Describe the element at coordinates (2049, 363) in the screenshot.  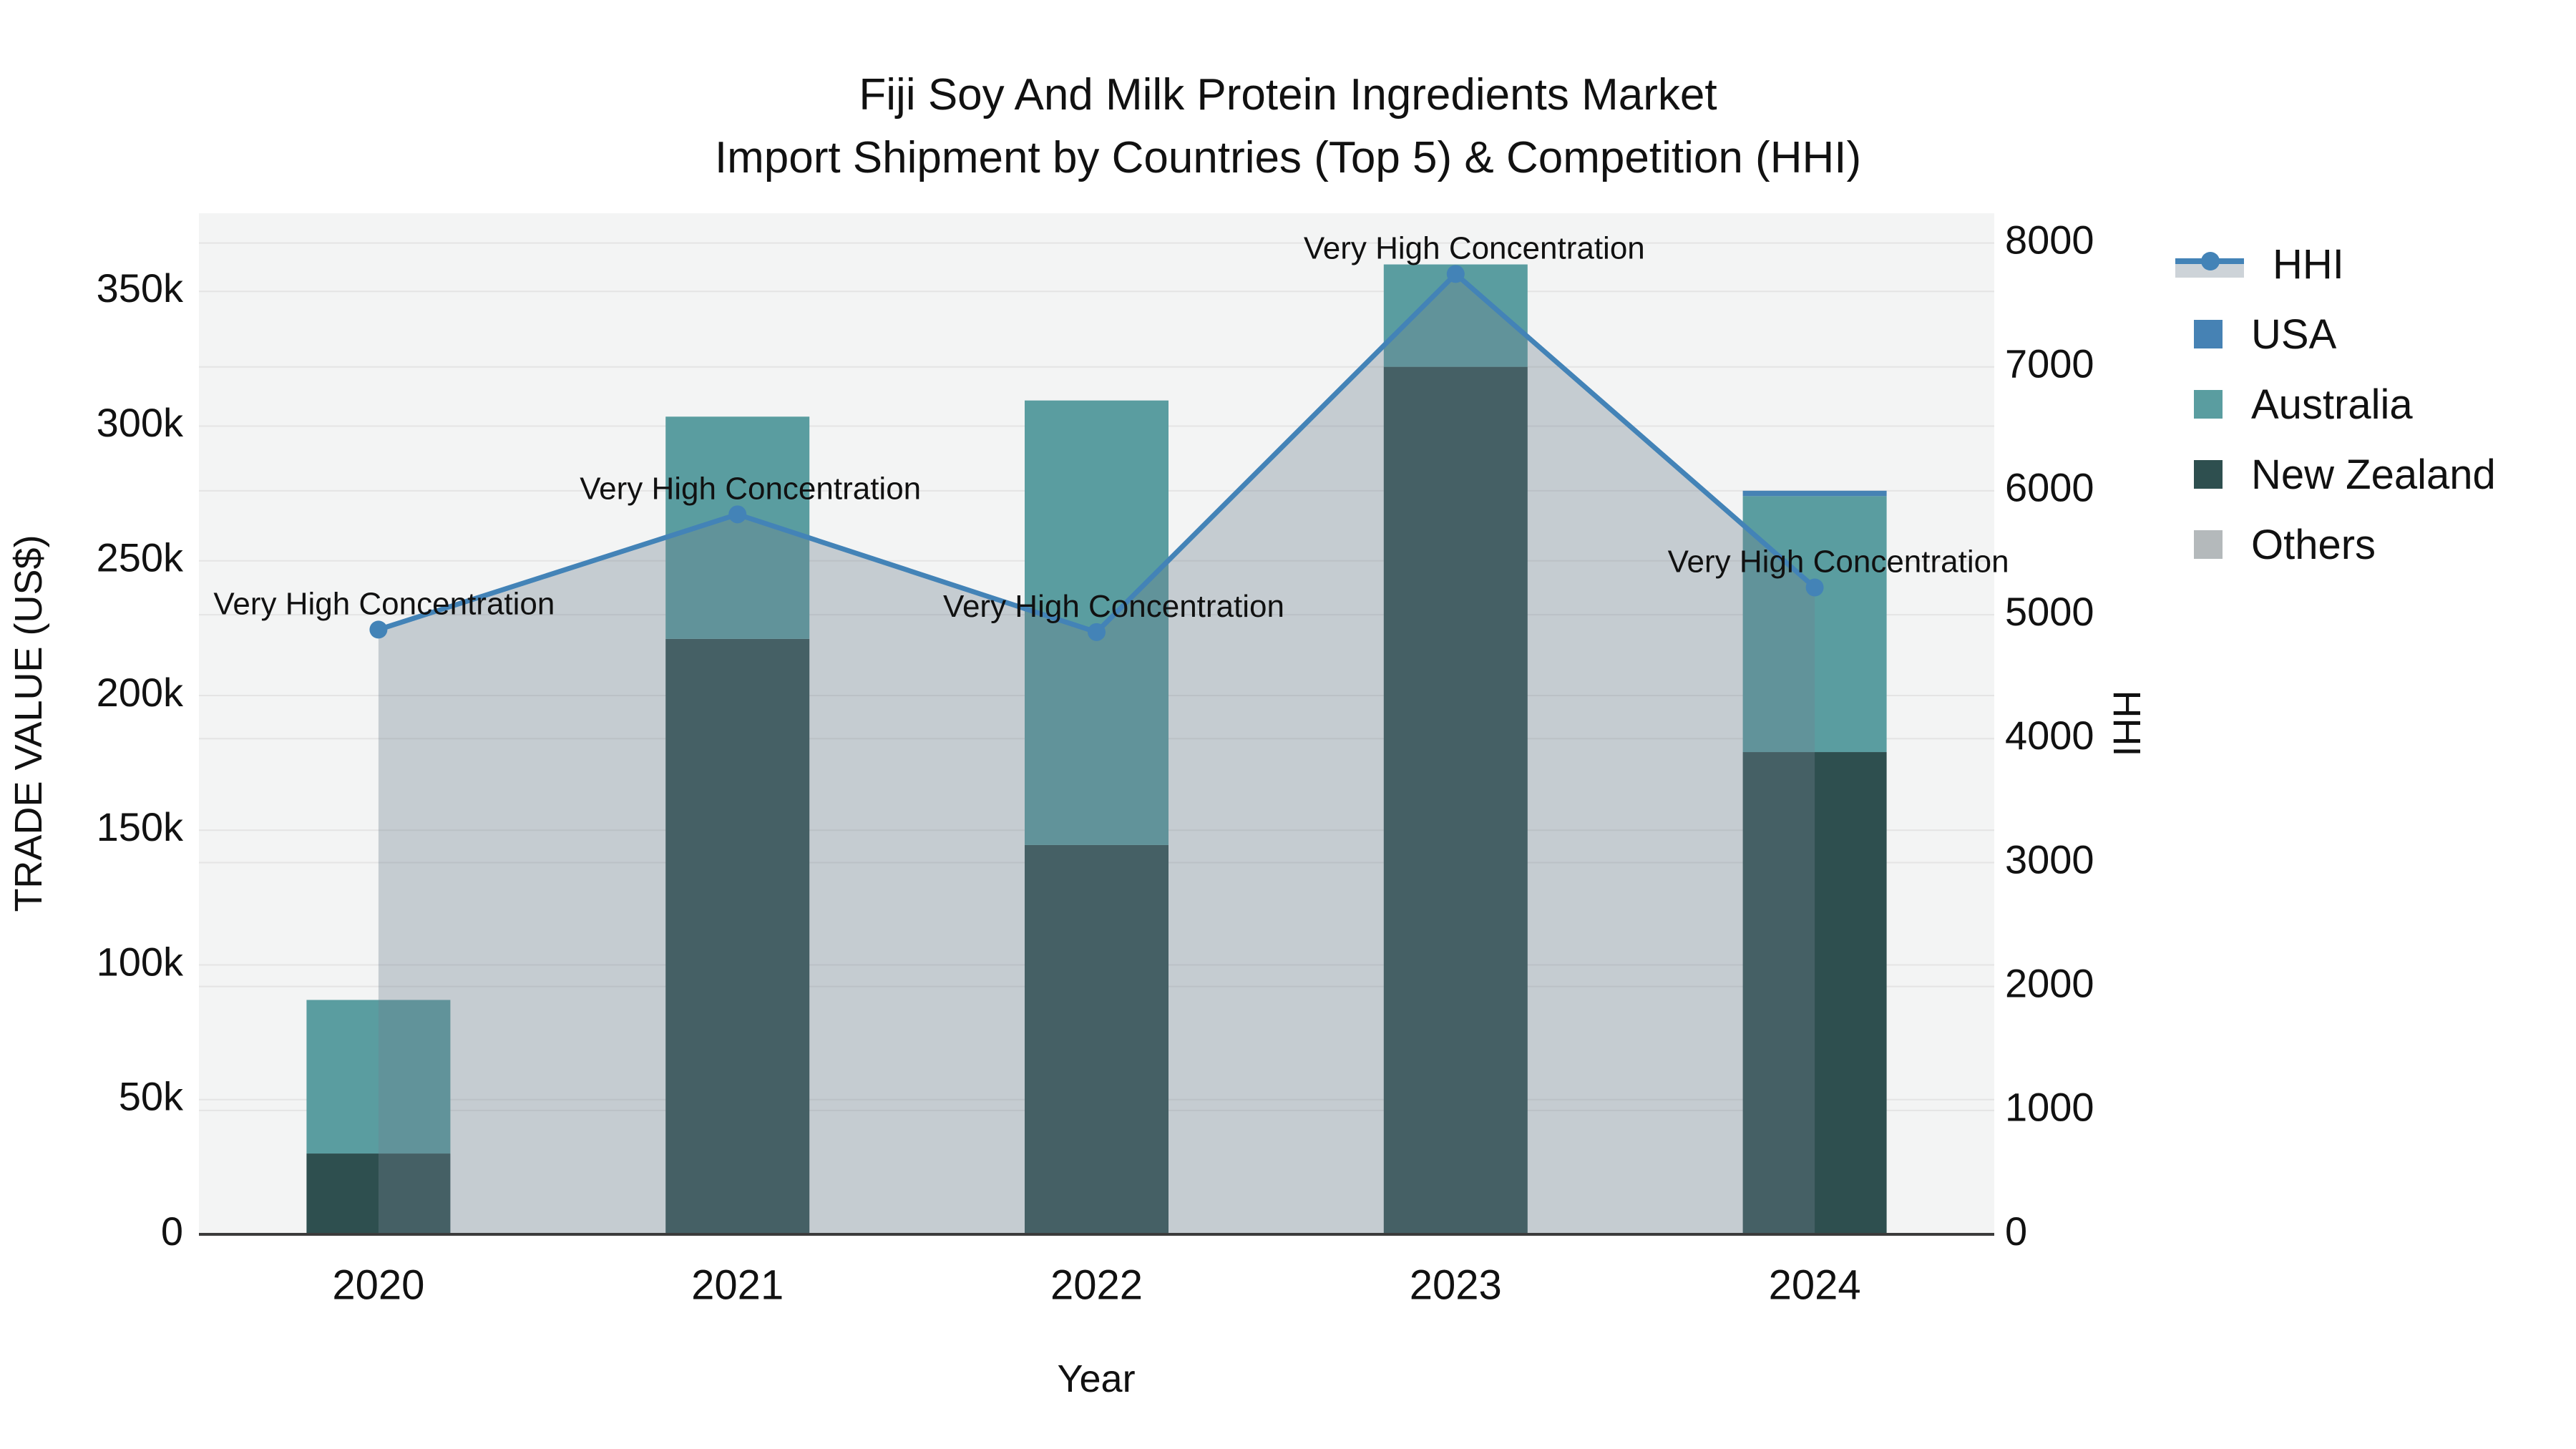
I see `y-right-tick-label: 7000` at that location.